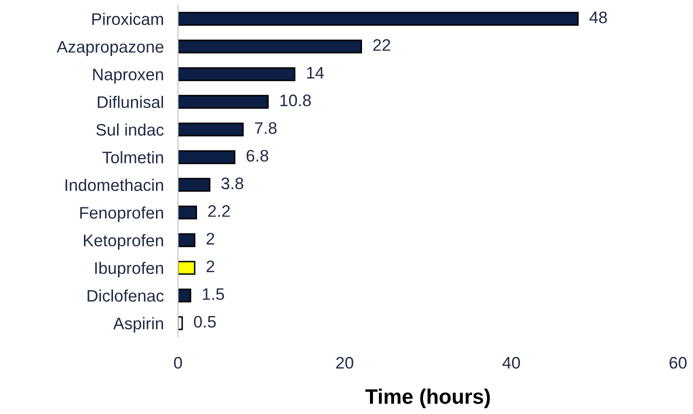 This screenshot has height=414, width=693. What do you see at coordinates (126, 295) in the screenshot?
I see `y-tick-label: Diclofenac` at bounding box center [126, 295].